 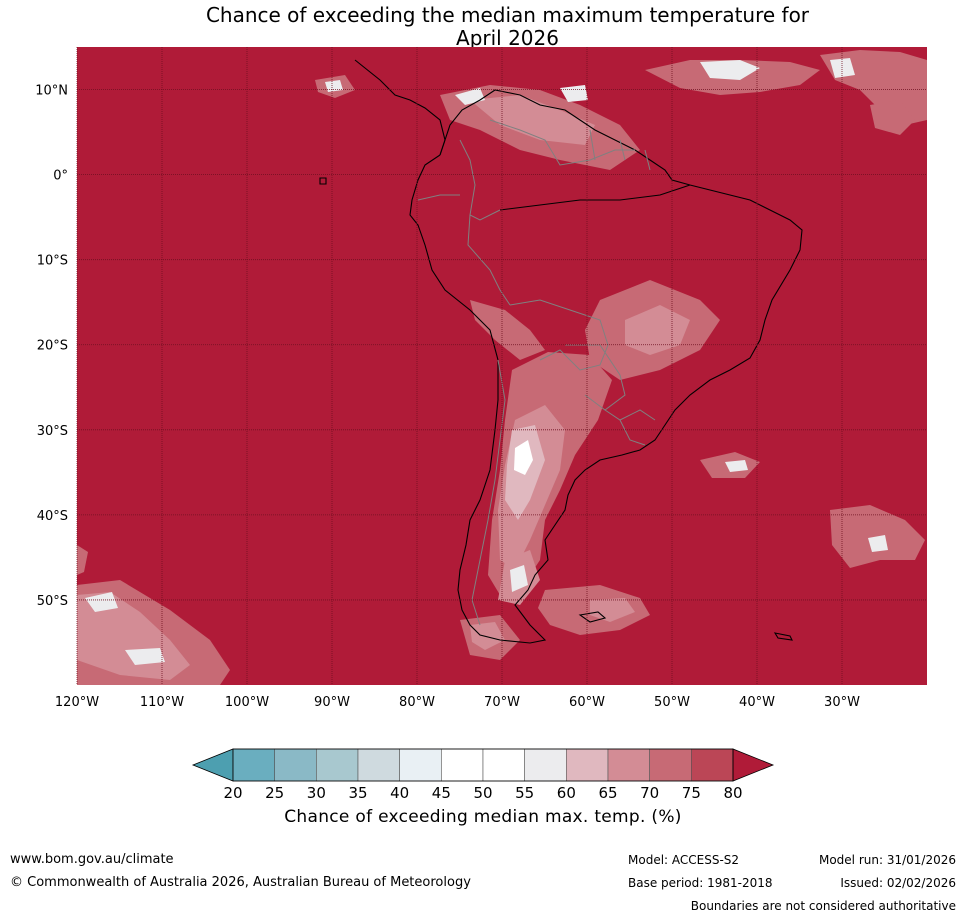 I want to click on border-guianas, so click(x=620, y=150).